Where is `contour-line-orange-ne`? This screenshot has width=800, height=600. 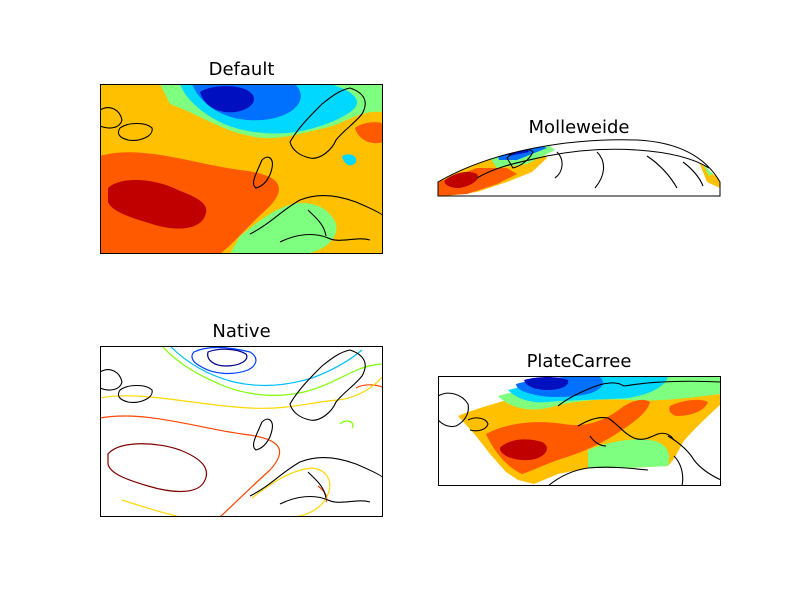
contour-line-orange-ne is located at coordinates (350, 443).